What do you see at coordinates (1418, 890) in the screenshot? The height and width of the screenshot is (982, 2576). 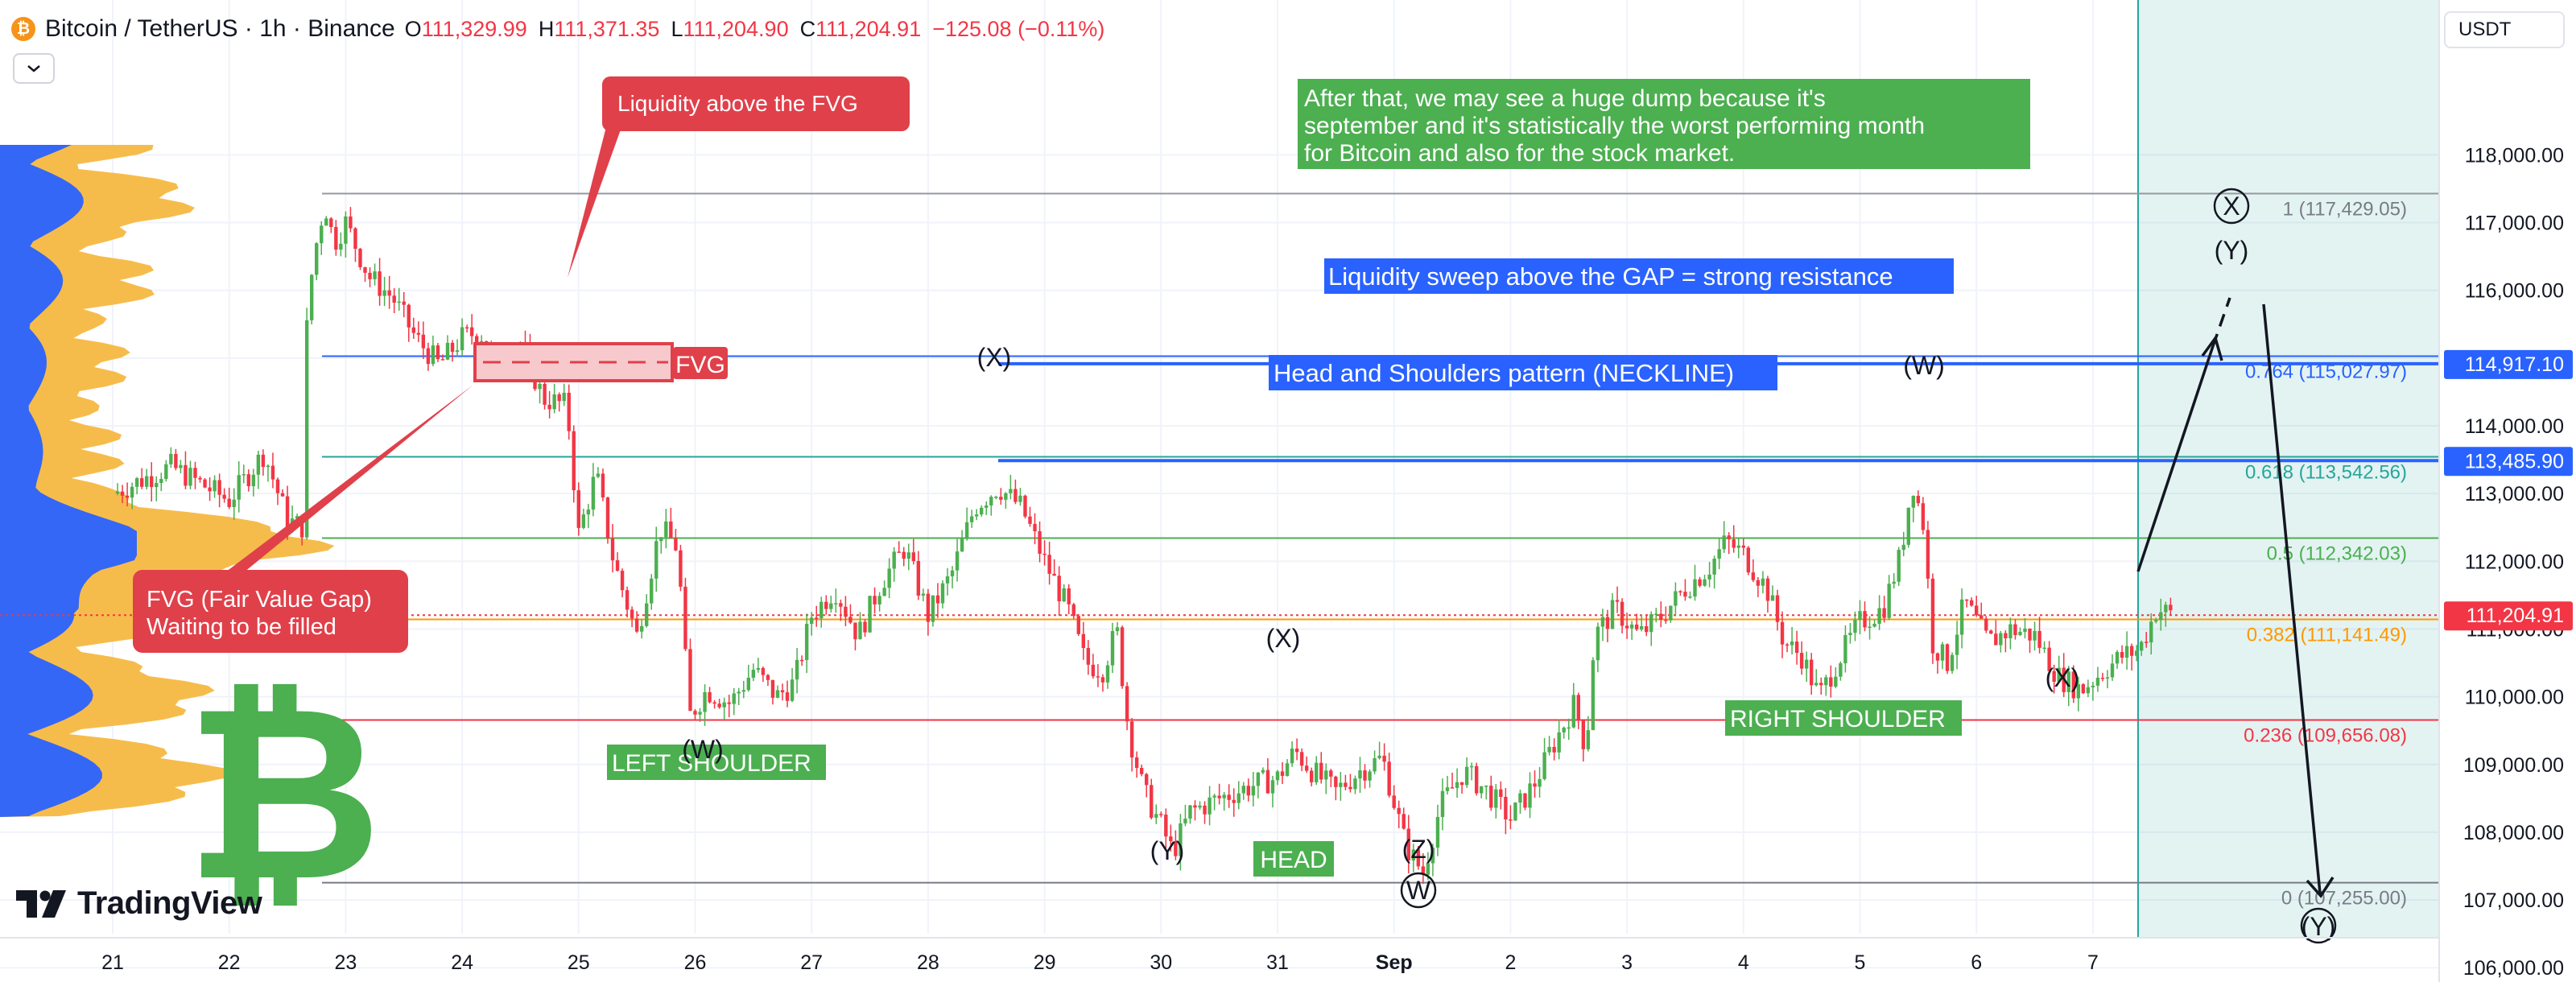 I see `wave-w-circle` at bounding box center [1418, 890].